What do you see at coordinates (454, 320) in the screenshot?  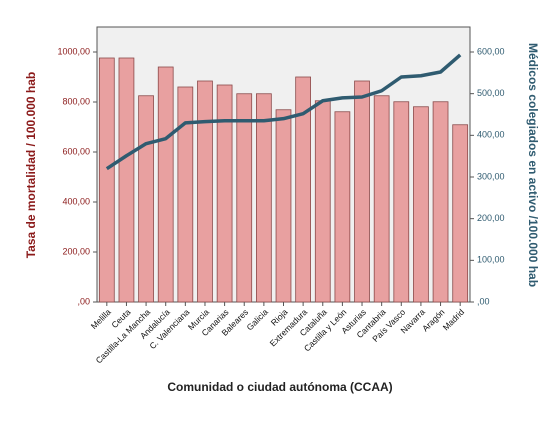 I see `x-tick-label: Madrid` at bounding box center [454, 320].